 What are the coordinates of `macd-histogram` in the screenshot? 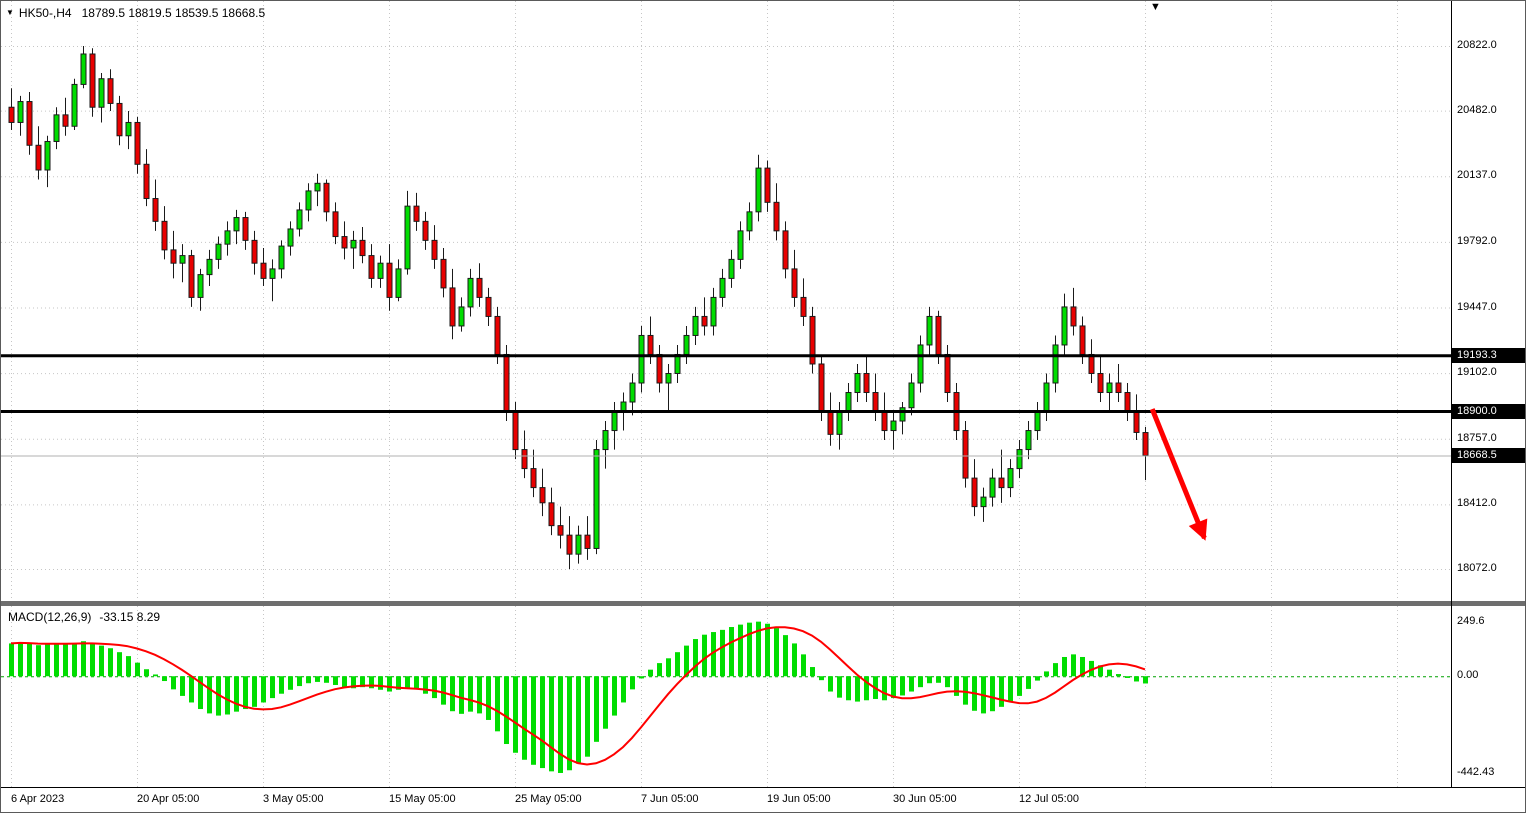 It's located at (578, 697).